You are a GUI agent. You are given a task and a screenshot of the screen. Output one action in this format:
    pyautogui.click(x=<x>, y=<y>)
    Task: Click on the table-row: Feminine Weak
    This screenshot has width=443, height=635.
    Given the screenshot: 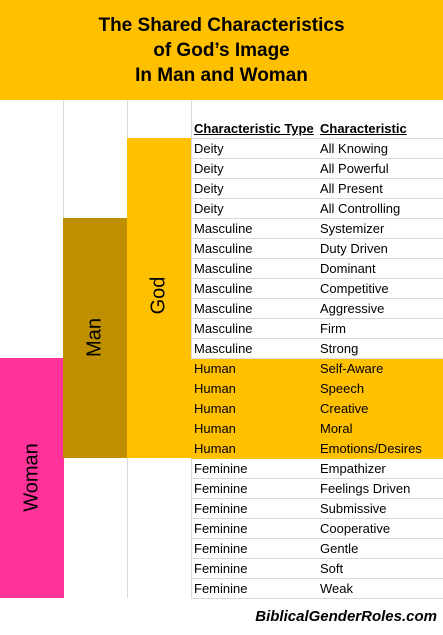 What is the action you would take?
    pyautogui.click(x=317, y=589)
    